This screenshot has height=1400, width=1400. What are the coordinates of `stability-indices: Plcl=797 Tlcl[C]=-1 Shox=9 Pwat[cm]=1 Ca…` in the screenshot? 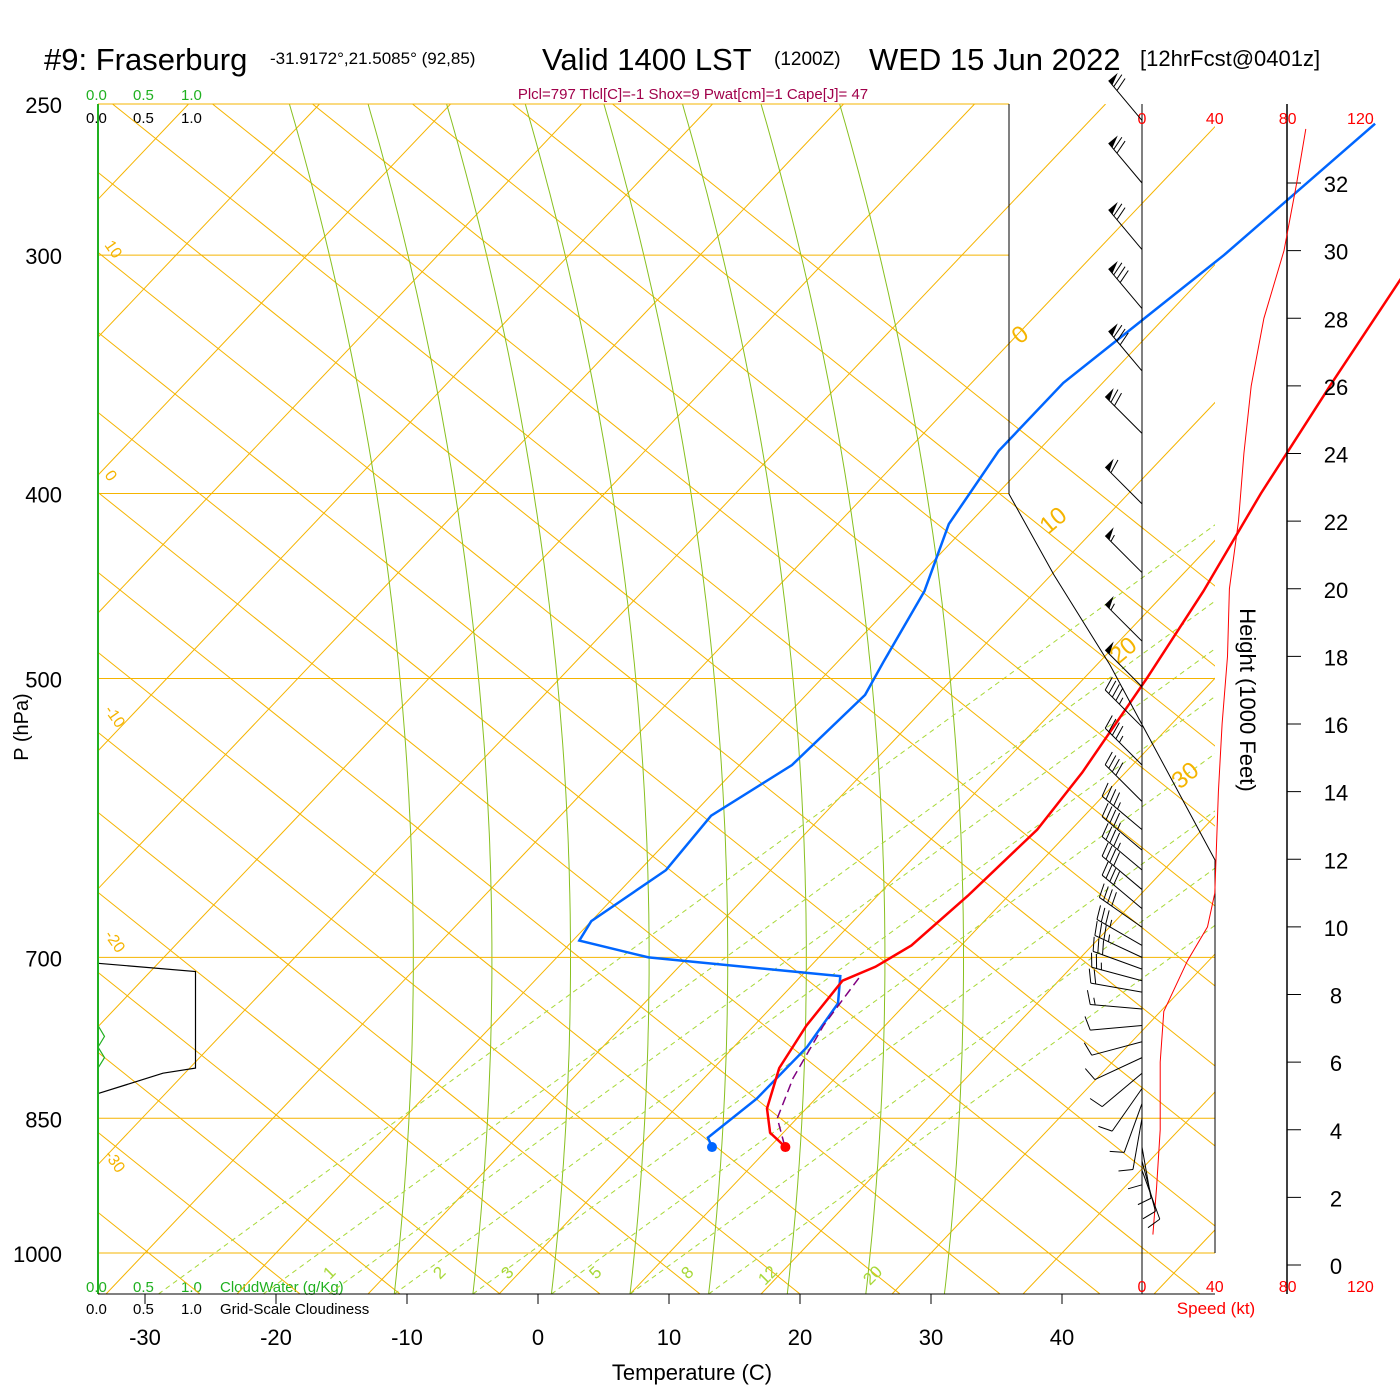 It's located at (693, 94).